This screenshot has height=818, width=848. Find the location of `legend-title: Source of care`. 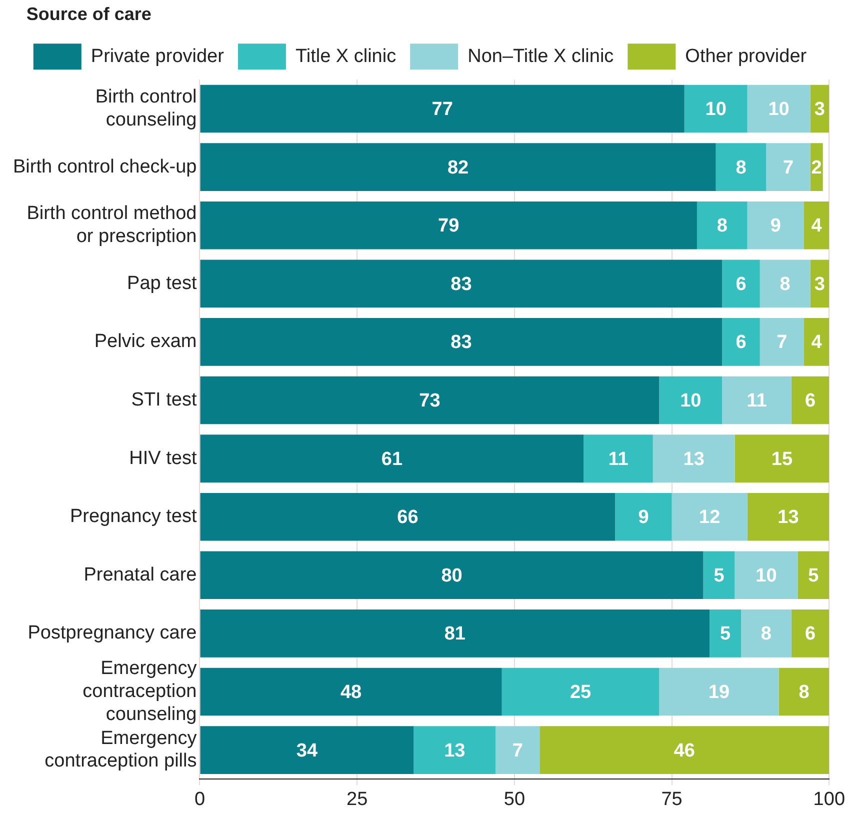

legend-title: Source of care is located at coordinates (89, 14).